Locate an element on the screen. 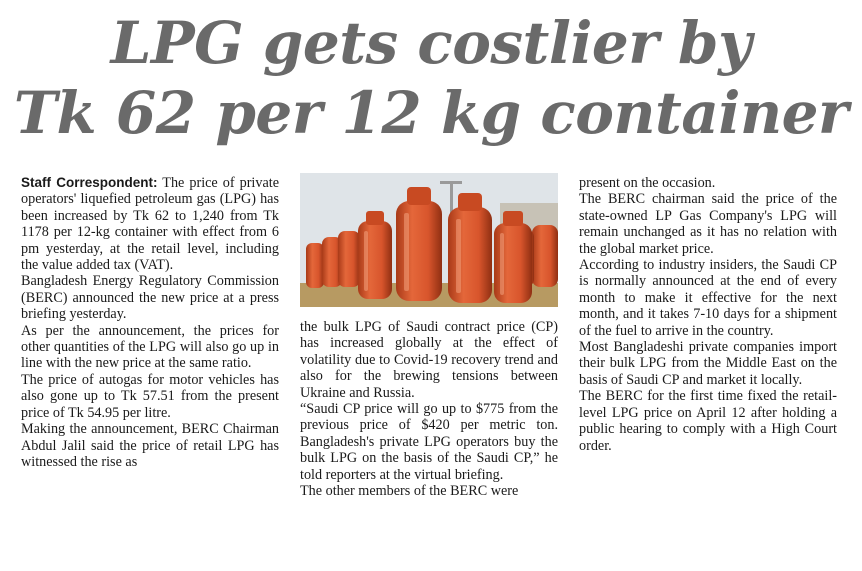 The image size is (862, 571). lpg-cylinders-illustration is located at coordinates (429, 240).